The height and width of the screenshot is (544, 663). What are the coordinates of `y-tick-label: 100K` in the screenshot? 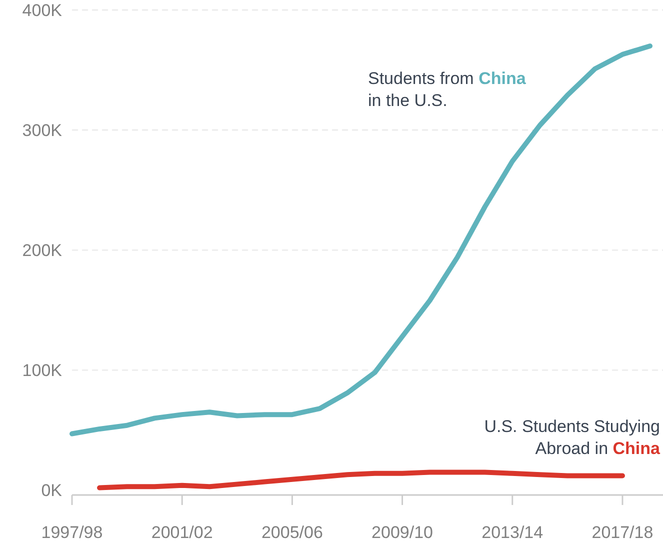 It's located at (42, 370).